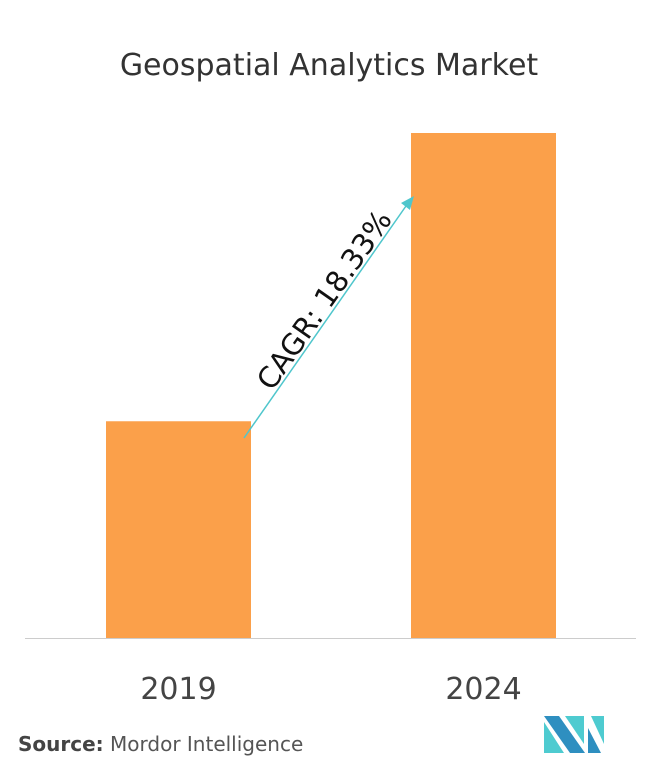 The image size is (658, 780). I want to click on cagr-arrow-line, so click(325, 322).